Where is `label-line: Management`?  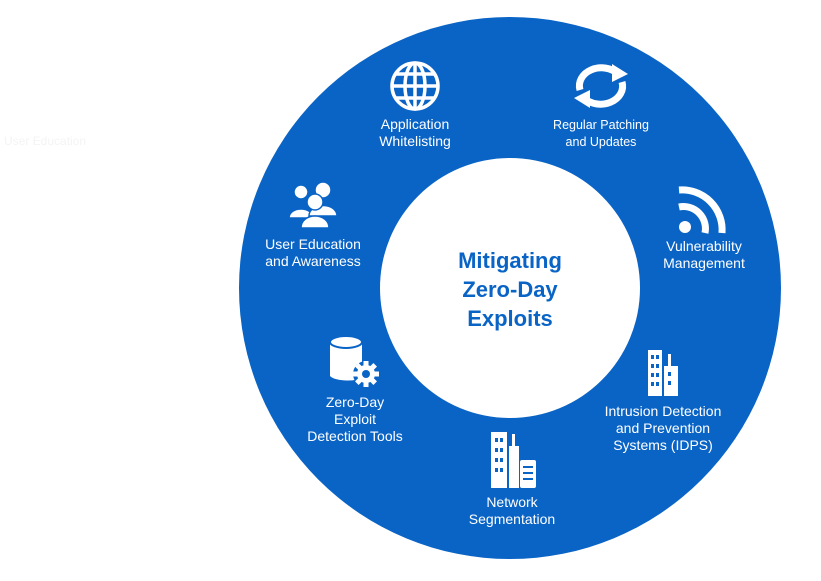
label-line: Management is located at coordinates (704, 263).